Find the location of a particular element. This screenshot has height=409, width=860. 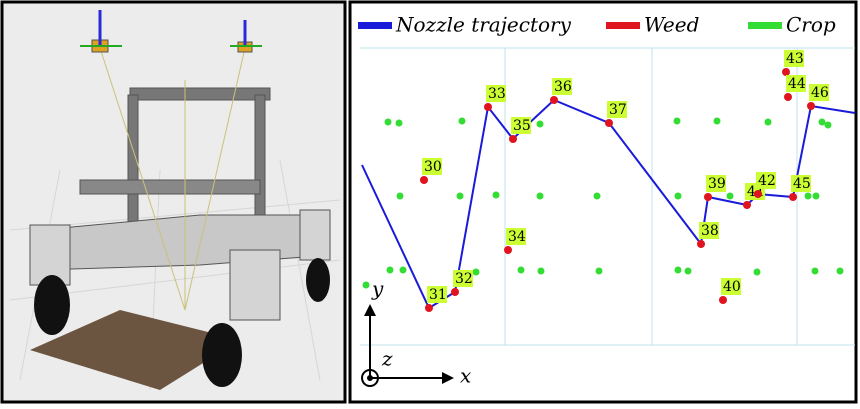

weed-label: 37 is located at coordinates (618, 110).